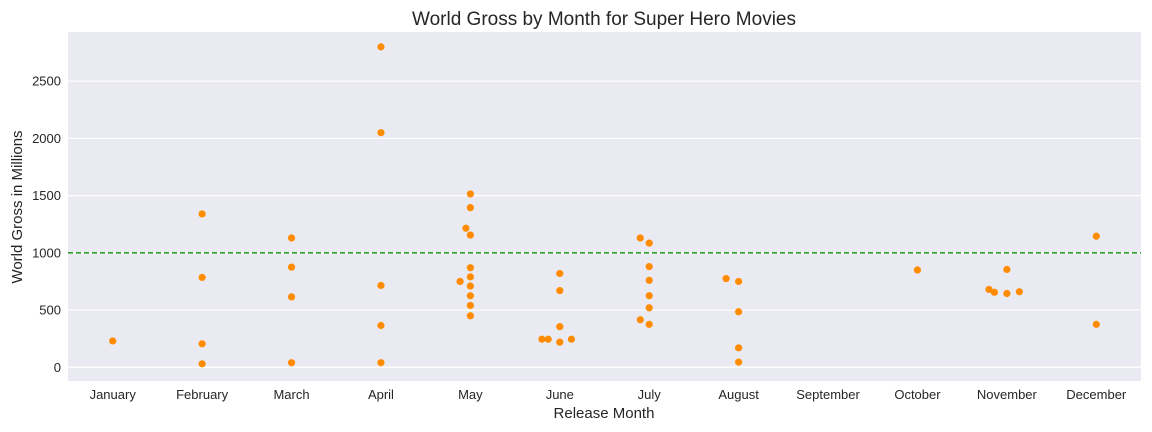 This screenshot has width=1152, height=432. Describe the element at coordinates (291, 394) in the screenshot. I see `x-tick-label: March` at that location.